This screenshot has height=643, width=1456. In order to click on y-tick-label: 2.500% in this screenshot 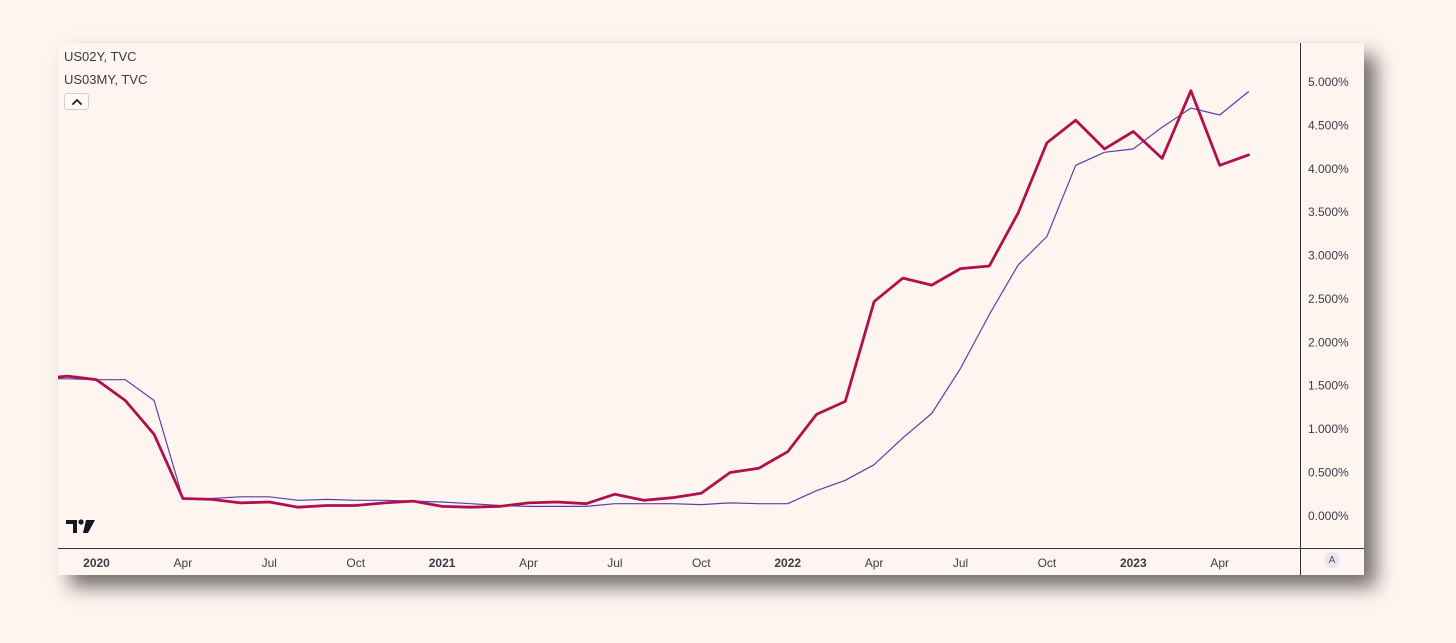, I will do `click(1328, 299)`.